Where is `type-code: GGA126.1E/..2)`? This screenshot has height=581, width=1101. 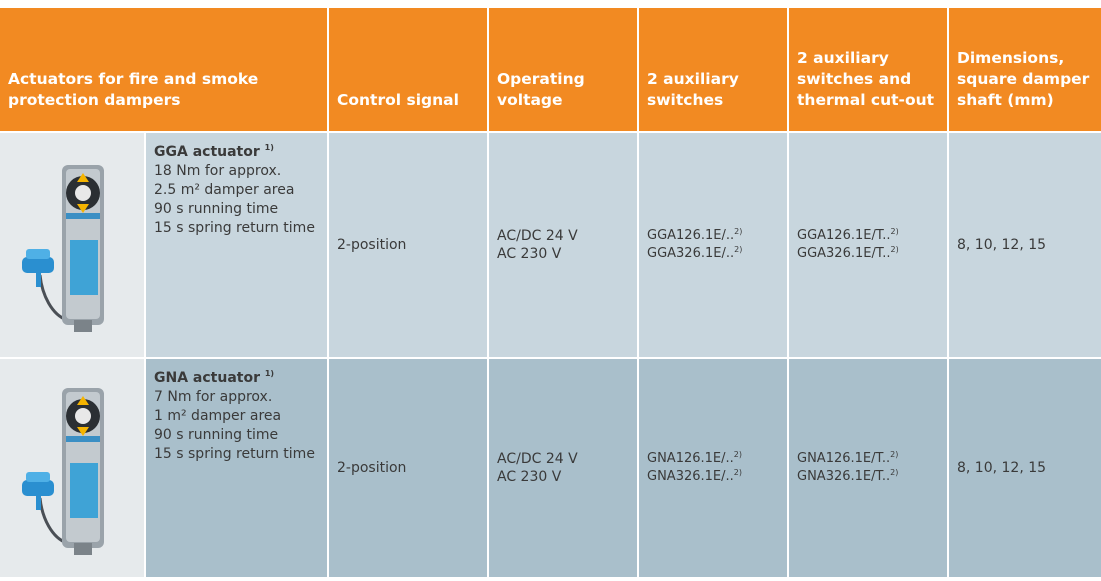 type-code: GGA126.1E/..2) is located at coordinates (713, 236).